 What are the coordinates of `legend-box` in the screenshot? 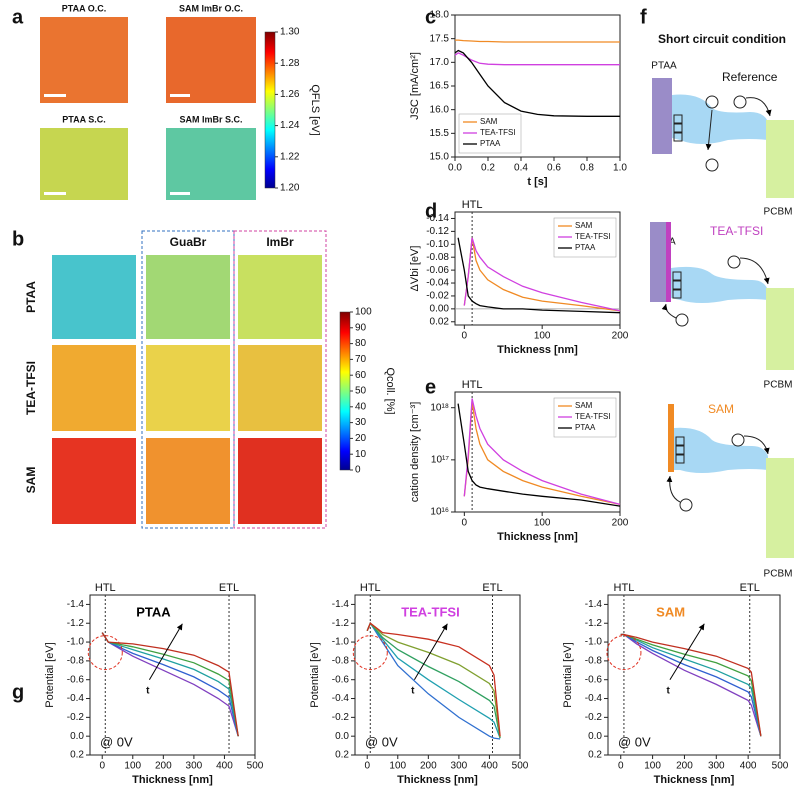 It's located at (585, 237).